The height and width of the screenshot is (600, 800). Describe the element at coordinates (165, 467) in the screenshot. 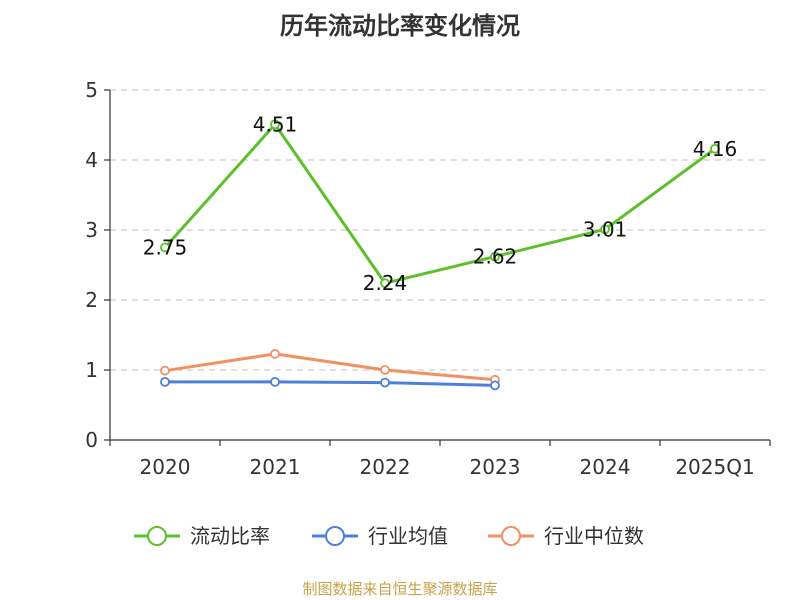

I see `x-tick-label: 2020` at that location.